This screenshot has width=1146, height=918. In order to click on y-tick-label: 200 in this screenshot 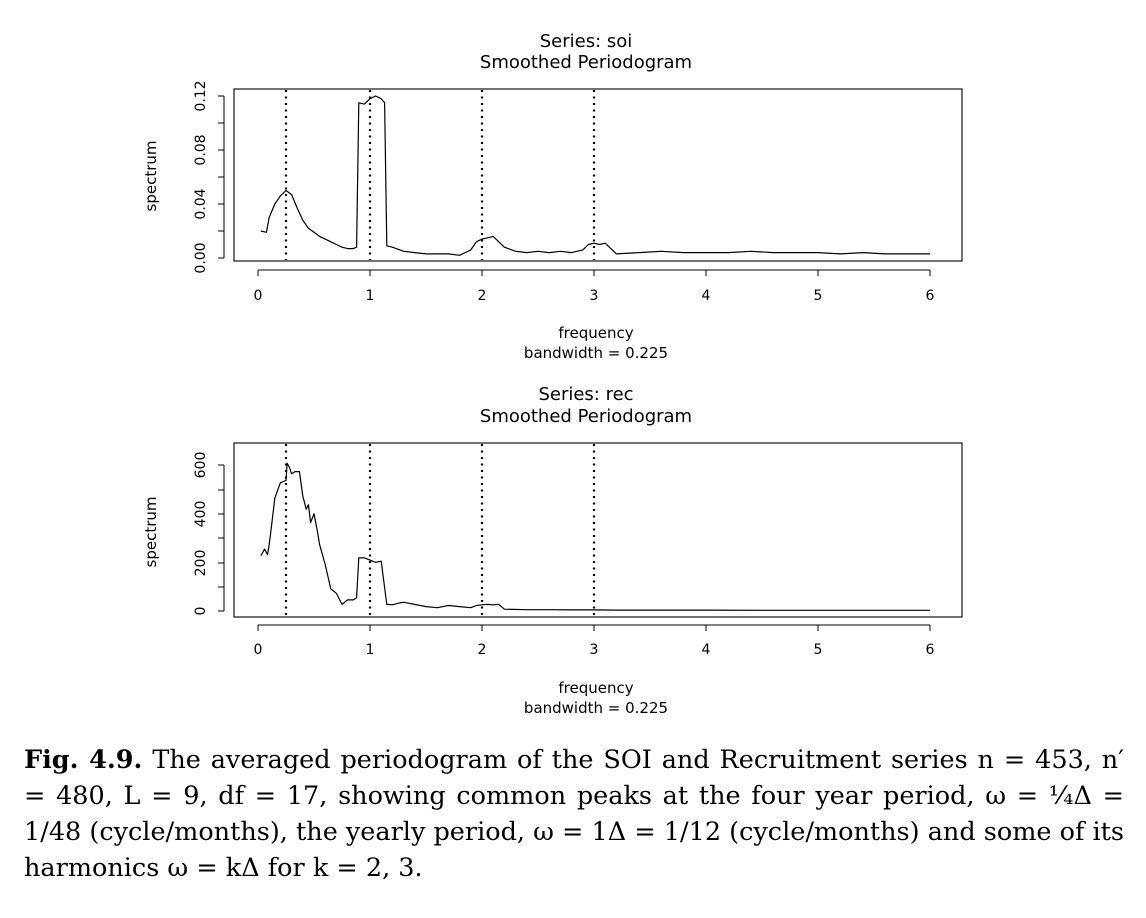, I will do `click(201, 563)`.